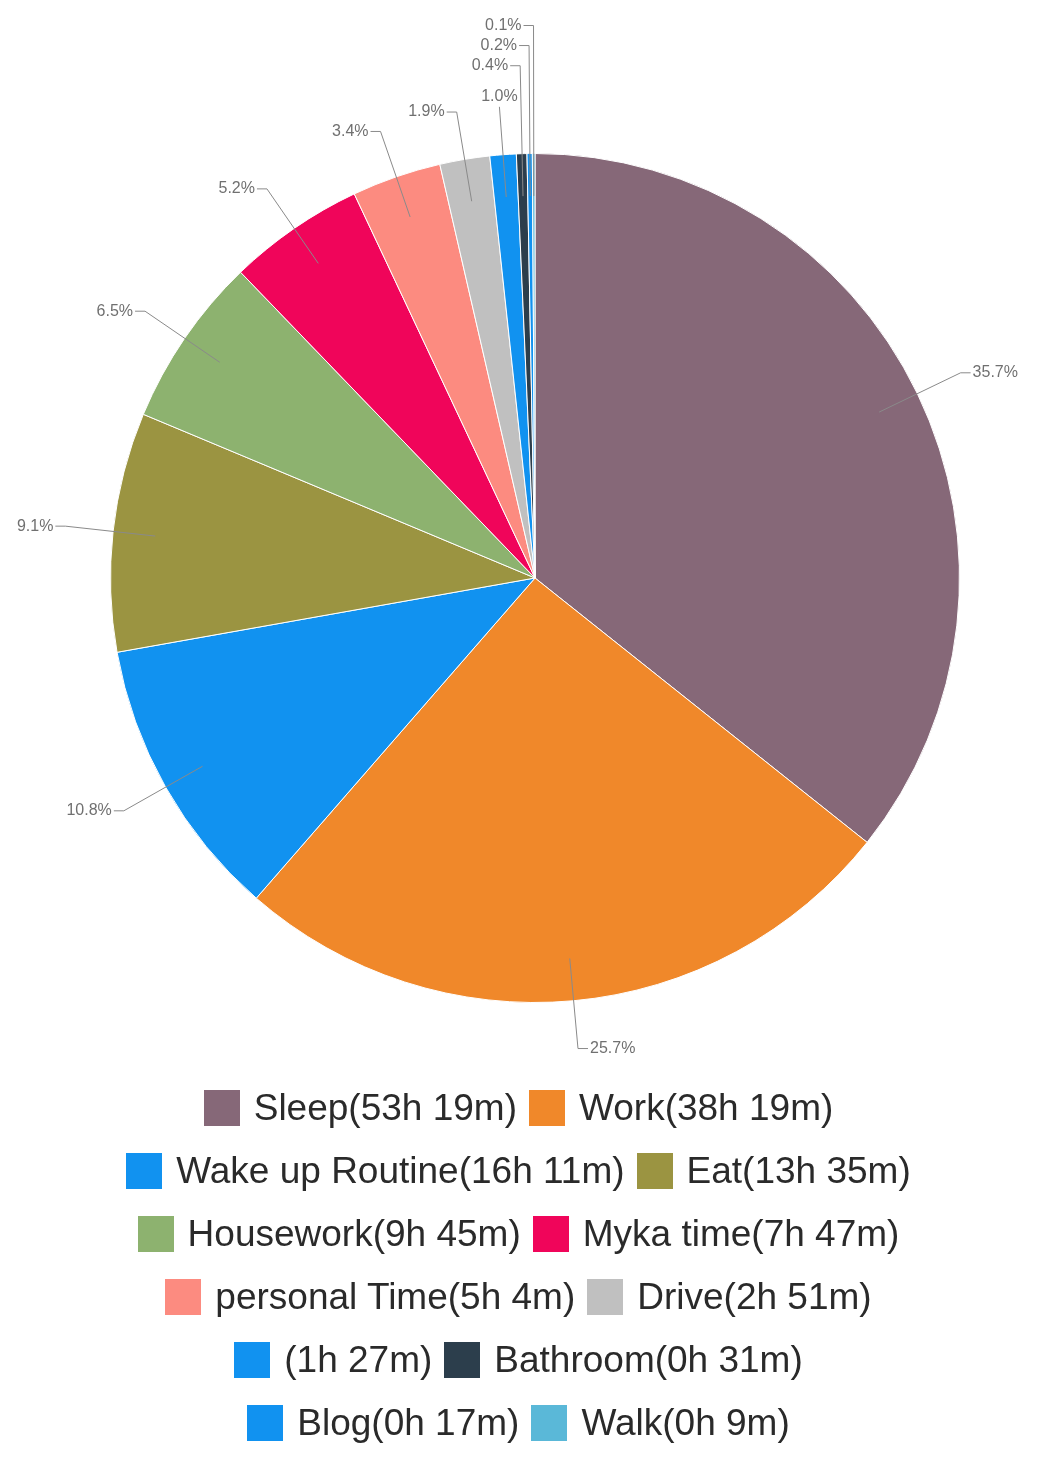 The height and width of the screenshot is (1477, 1037). I want to click on data-label: 0.4%, so click(490, 65).